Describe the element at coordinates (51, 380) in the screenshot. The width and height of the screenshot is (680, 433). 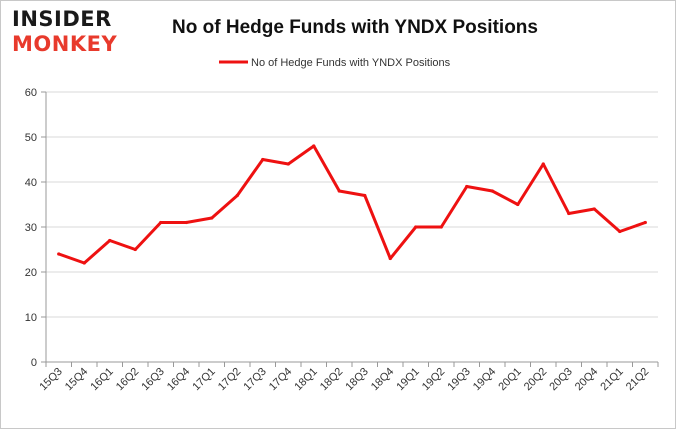
I see `x-tick-label: 15Q3` at that location.